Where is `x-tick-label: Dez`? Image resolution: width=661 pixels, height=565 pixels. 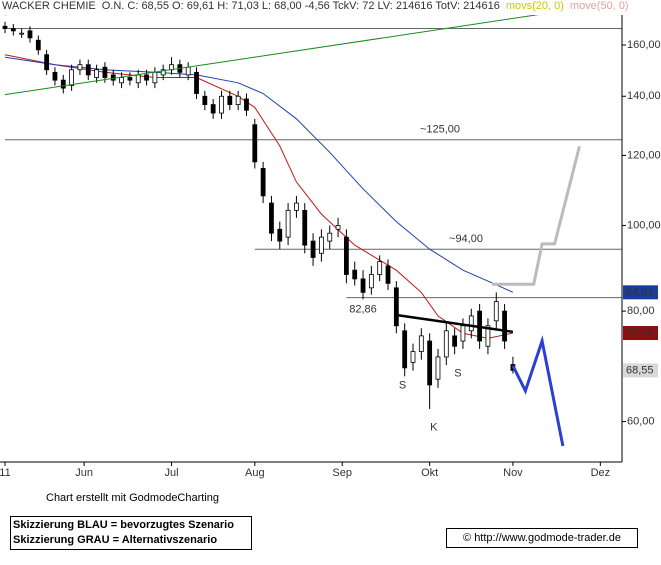
x-tick-label: Dez is located at coordinates (601, 473).